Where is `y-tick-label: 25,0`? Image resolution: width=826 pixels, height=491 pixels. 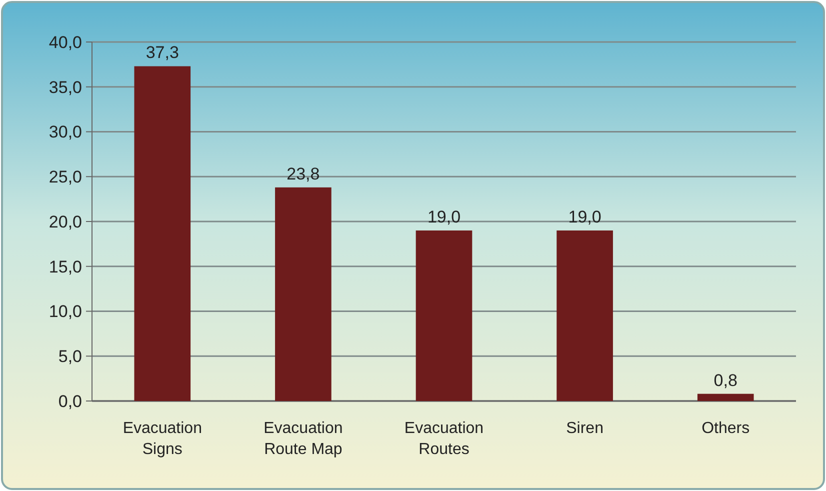 y-tick-label: 25,0 is located at coordinates (65, 177).